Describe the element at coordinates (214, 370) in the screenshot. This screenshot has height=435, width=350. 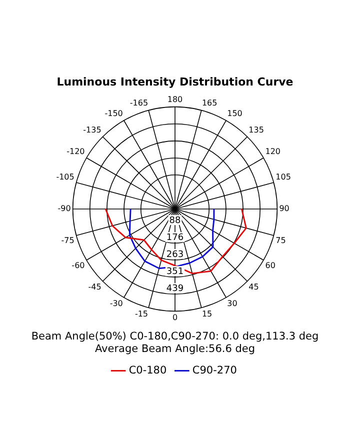
I see `legend-label: C90-270` at that location.